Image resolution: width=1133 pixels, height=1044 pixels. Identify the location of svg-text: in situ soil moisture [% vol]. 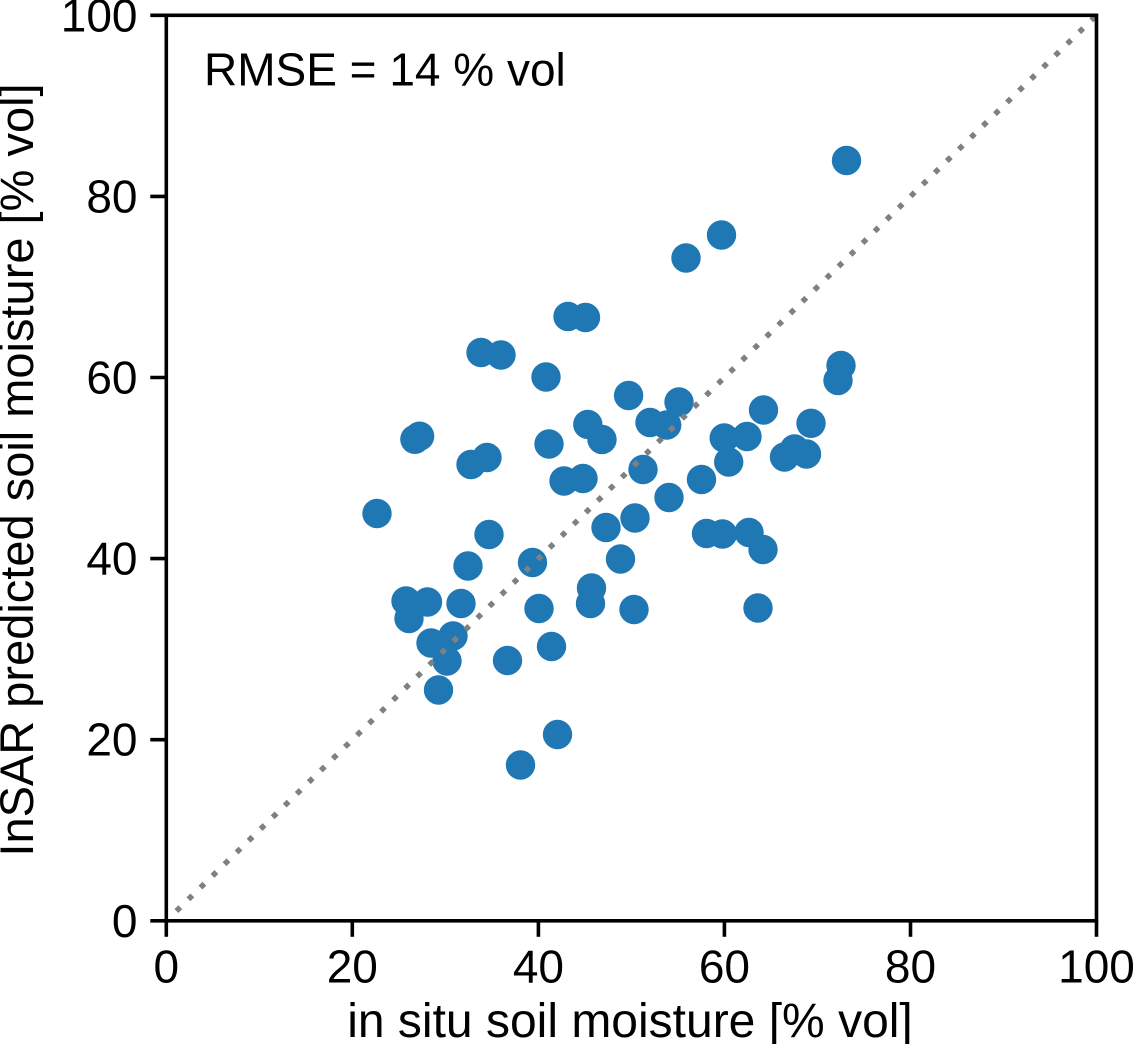
(630, 1019).